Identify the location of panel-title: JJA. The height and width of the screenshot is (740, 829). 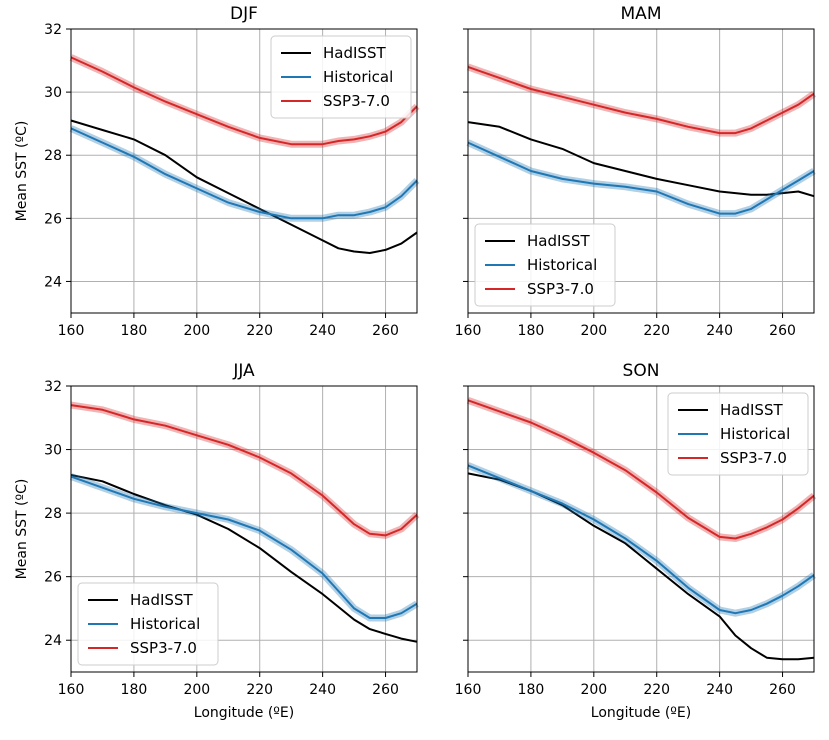
(243, 371).